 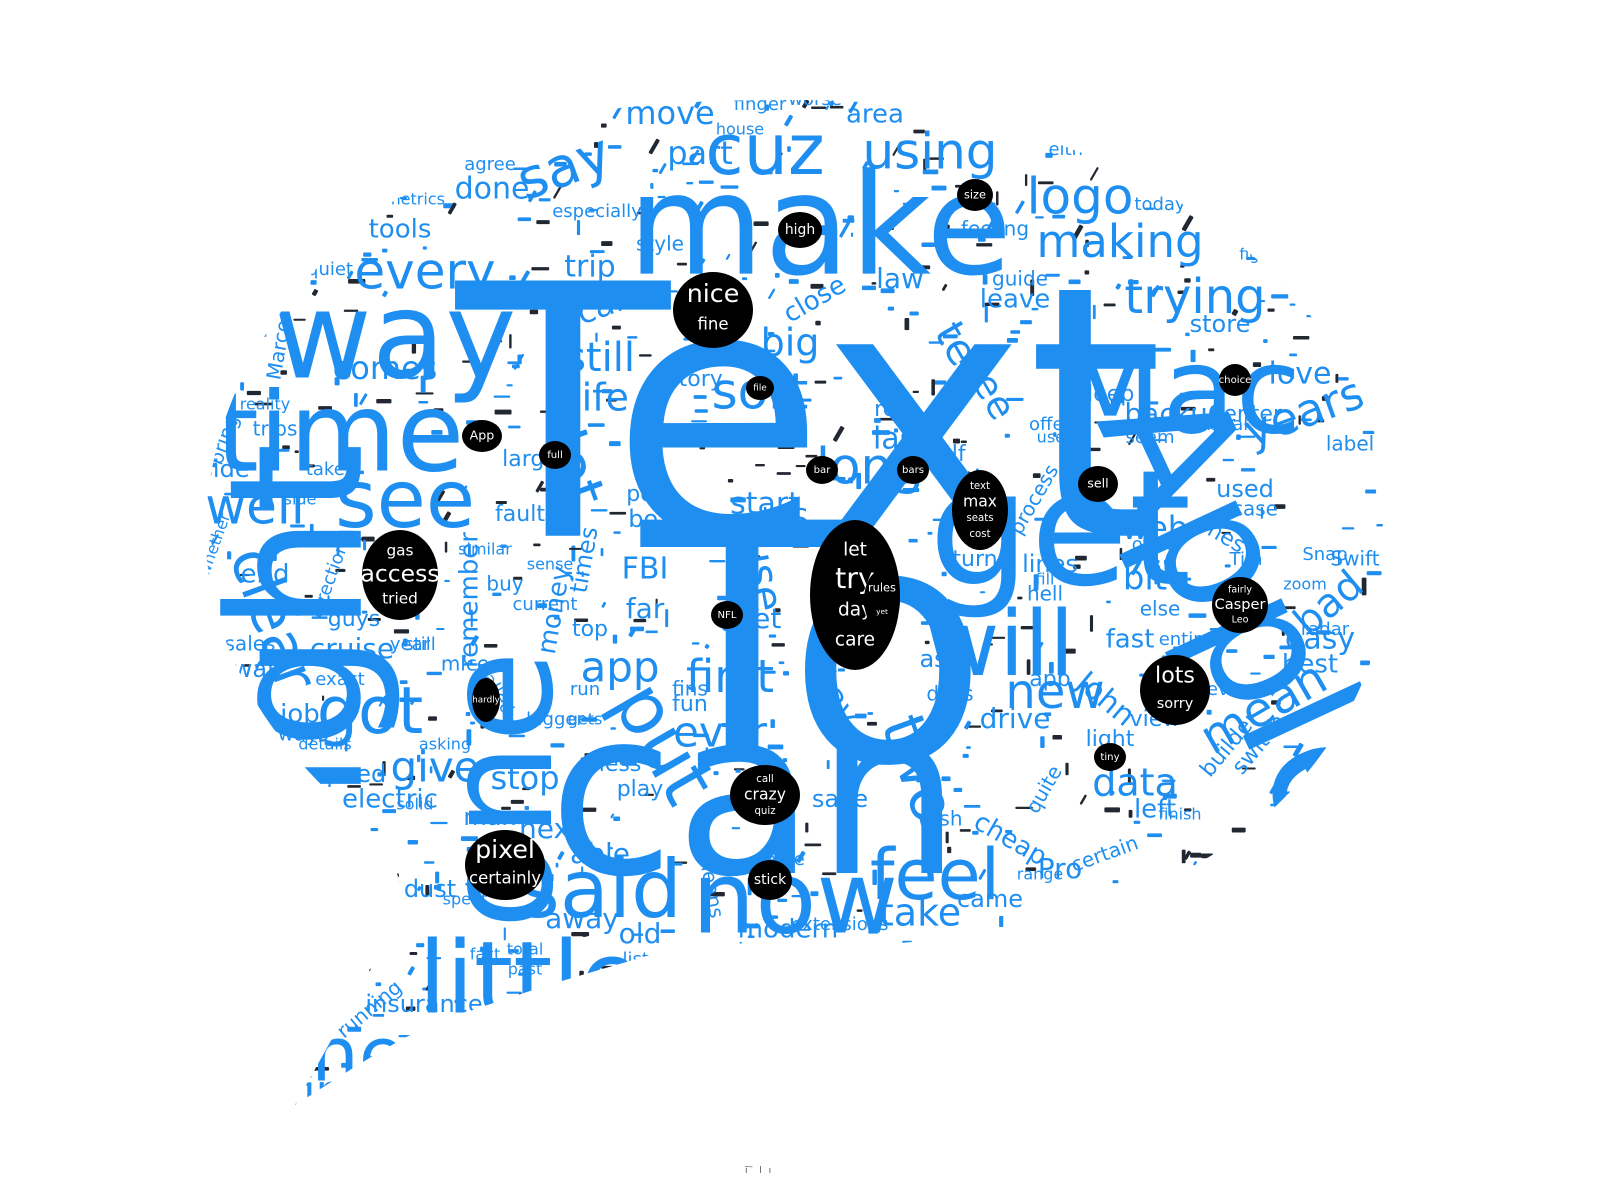 What do you see at coordinates (1320, 639) in the screenshot?
I see `cloud-word: easy` at bounding box center [1320, 639].